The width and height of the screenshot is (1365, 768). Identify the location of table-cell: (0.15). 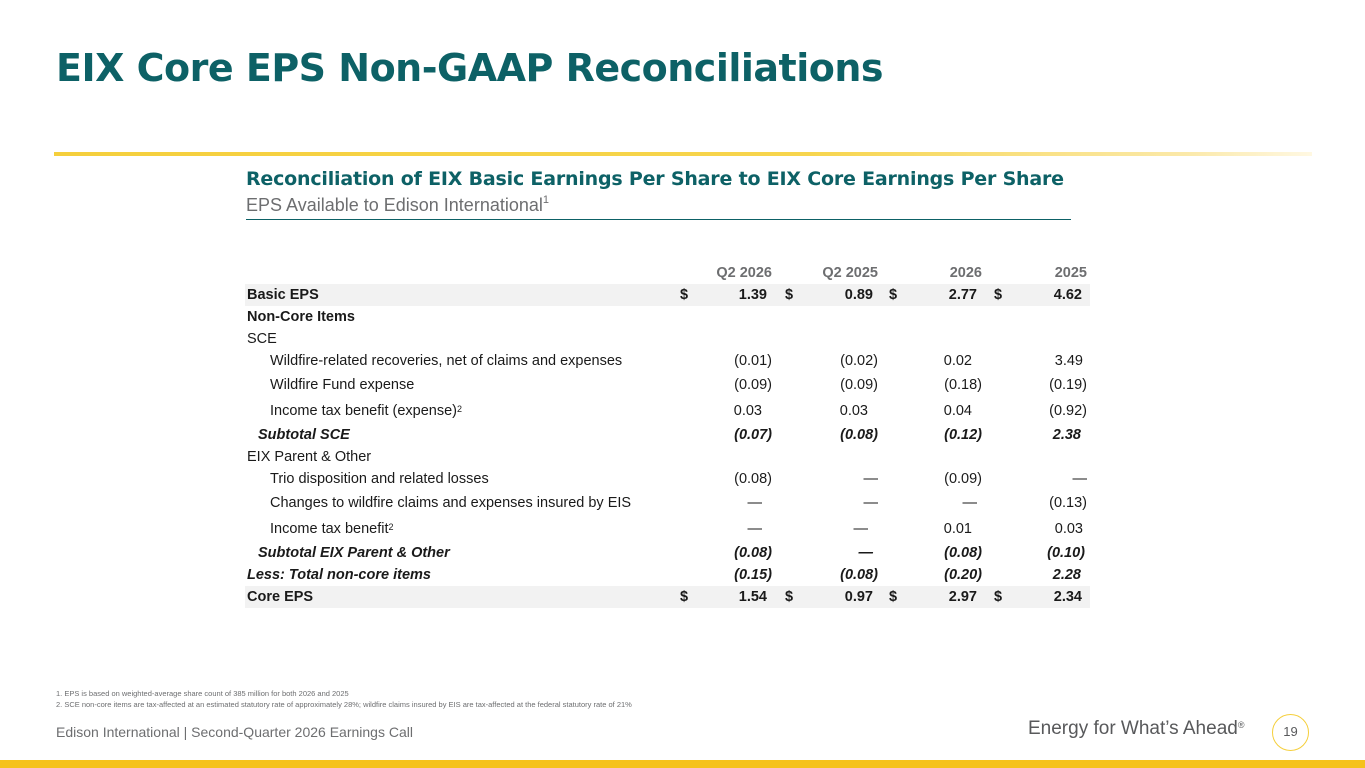
(753, 575).